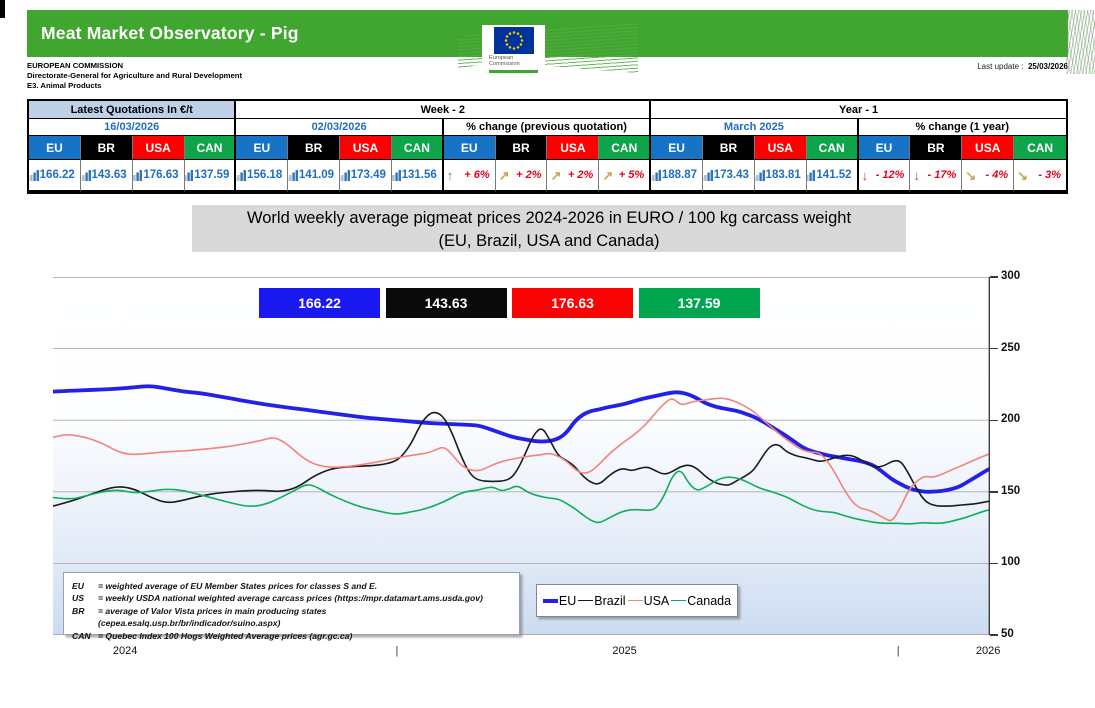 This screenshot has height=708, width=1095. Describe the element at coordinates (470, 50) in the screenshot. I see `logo-decoration-left` at that location.